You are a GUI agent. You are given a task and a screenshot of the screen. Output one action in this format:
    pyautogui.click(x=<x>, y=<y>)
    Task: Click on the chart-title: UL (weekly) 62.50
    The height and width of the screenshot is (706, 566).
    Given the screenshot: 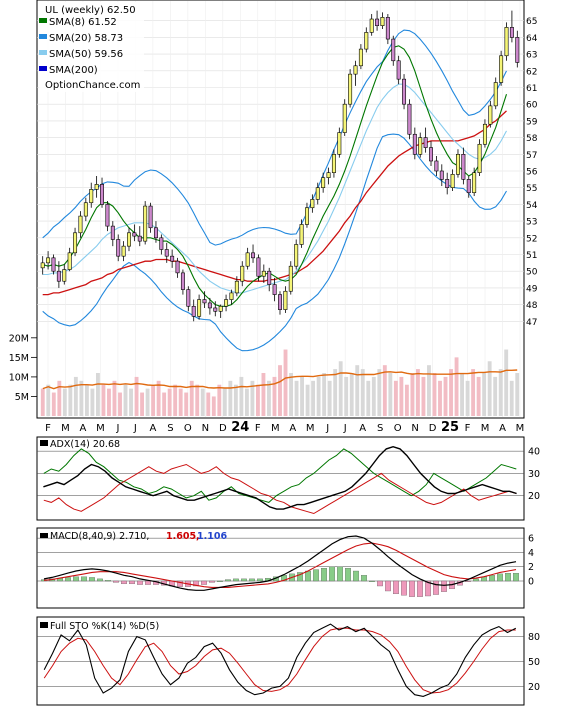 What is the action you would take?
    pyautogui.click(x=90, y=10)
    